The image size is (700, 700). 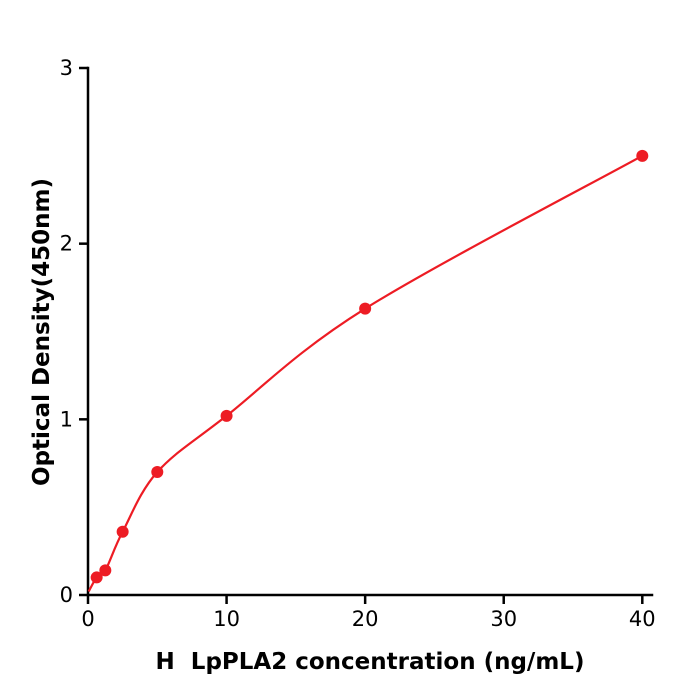 What do you see at coordinates (503, 619) in the screenshot?
I see `x-tick-label: 30` at bounding box center [503, 619].